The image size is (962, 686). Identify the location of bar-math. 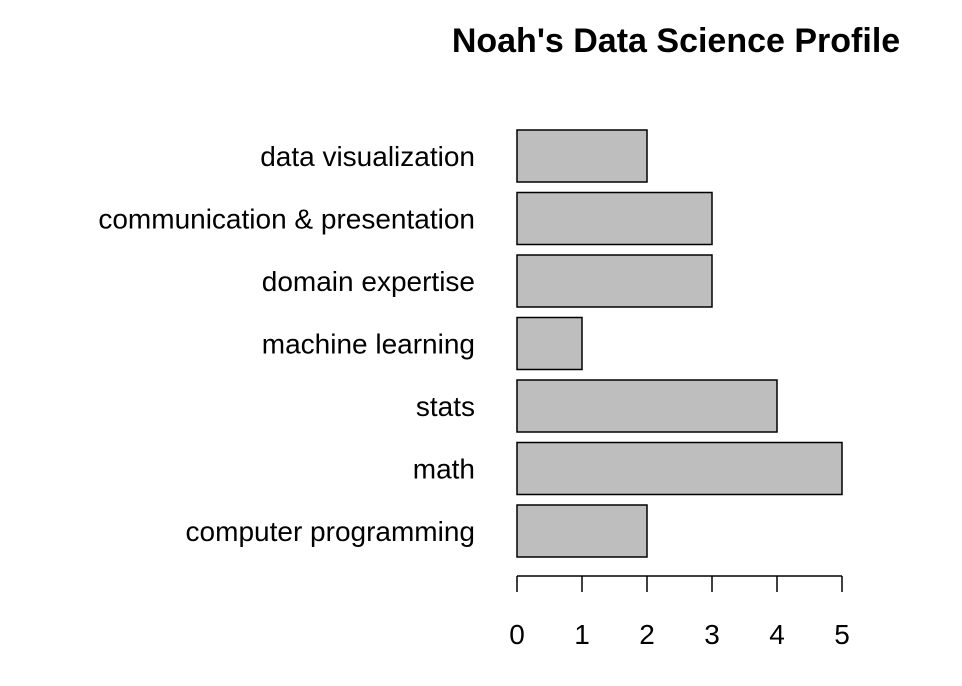
(679, 468).